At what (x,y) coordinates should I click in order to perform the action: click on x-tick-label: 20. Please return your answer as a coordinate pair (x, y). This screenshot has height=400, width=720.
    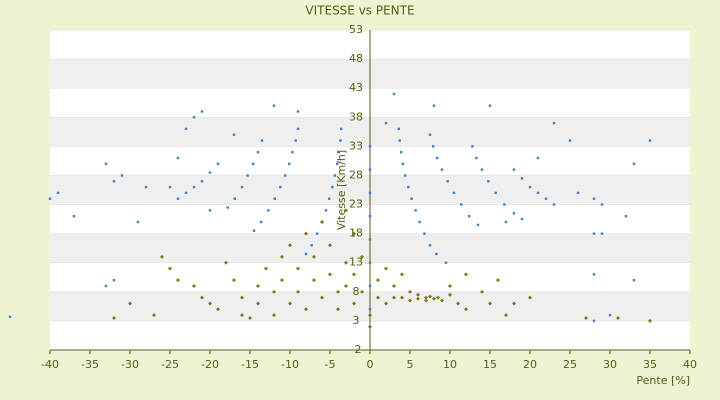
    Looking at the image, I should click on (530, 364).